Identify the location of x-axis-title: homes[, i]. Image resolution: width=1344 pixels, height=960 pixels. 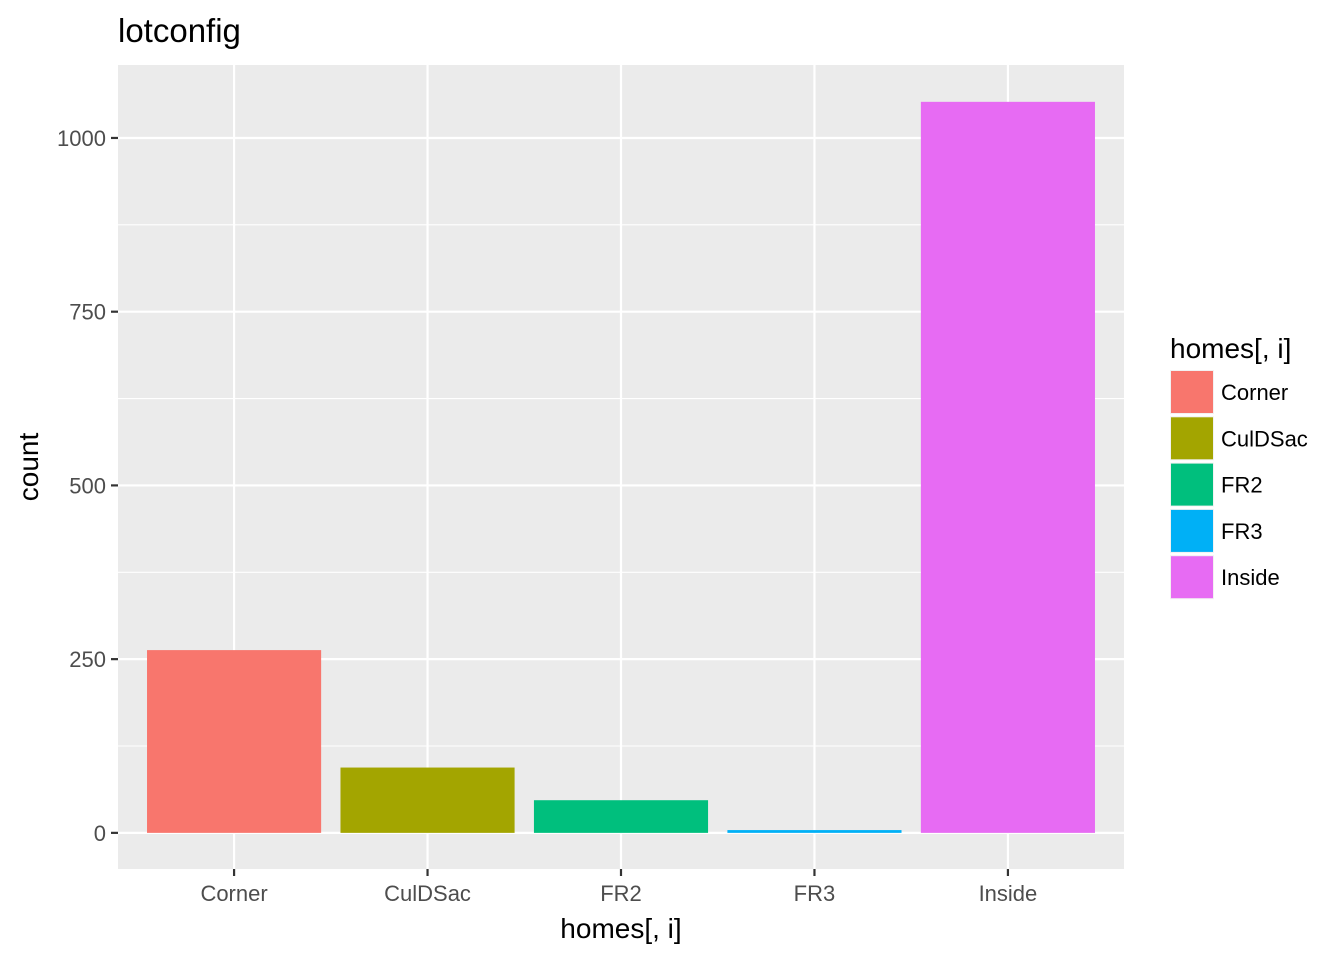
(620, 928).